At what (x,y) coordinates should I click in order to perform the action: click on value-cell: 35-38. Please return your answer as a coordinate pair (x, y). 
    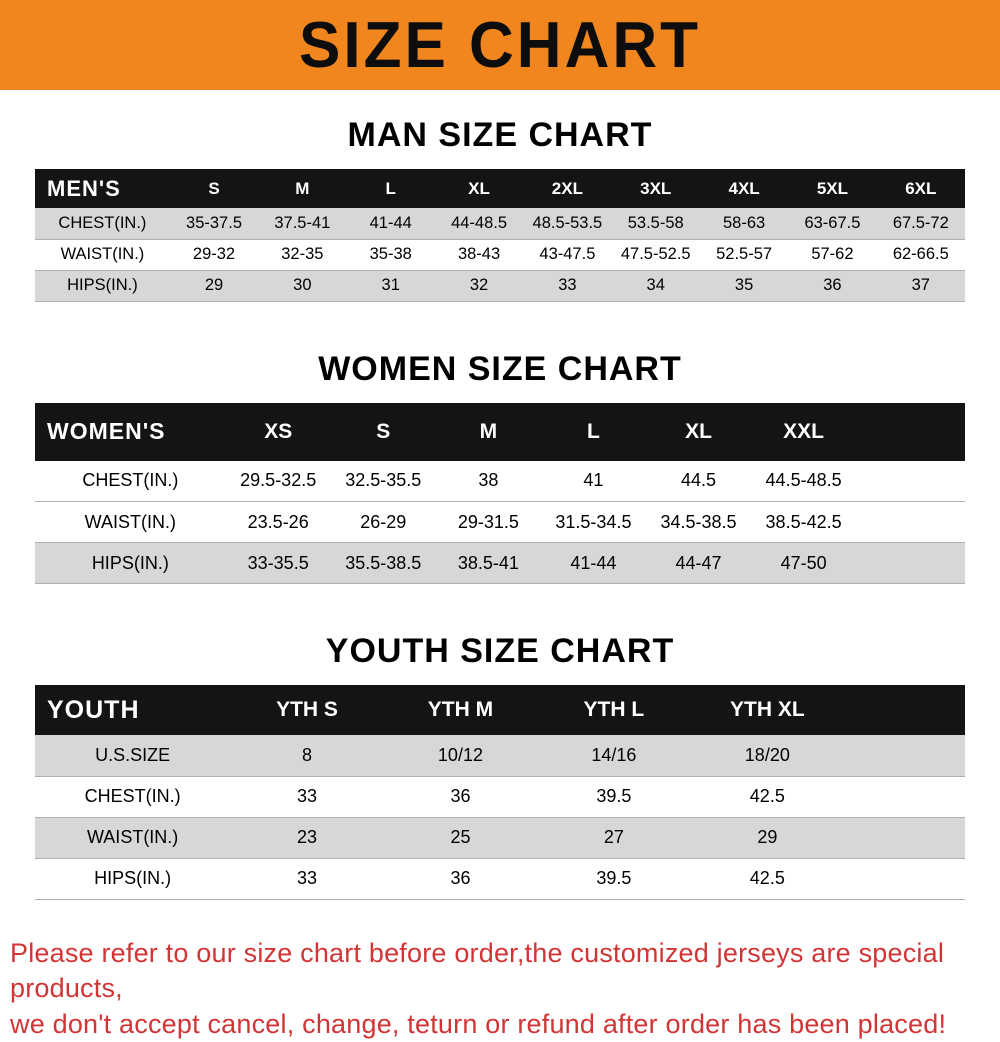
    Looking at the image, I should click on (391, 254).